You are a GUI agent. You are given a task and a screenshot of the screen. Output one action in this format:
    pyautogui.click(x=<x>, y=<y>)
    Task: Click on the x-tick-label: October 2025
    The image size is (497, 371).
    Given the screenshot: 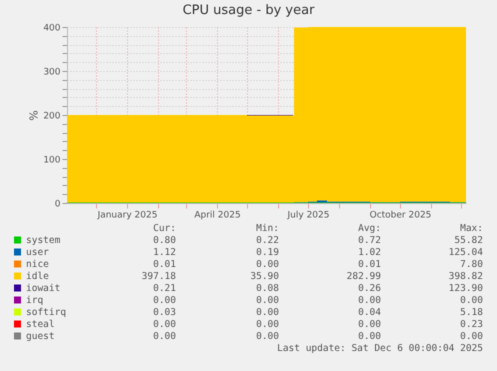 What is the action you would take?
    pyautogui.click(x=401, y=215)
    